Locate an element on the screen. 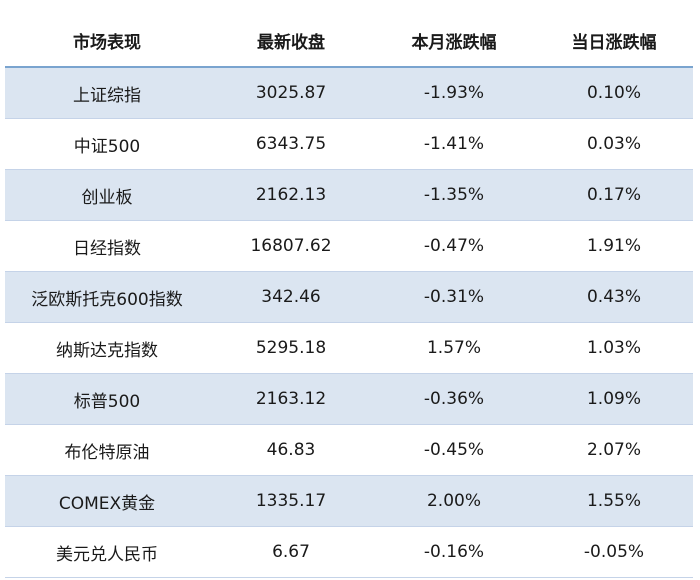  cell-latest-close: 2162.13 is located at coordinates (291, 195).